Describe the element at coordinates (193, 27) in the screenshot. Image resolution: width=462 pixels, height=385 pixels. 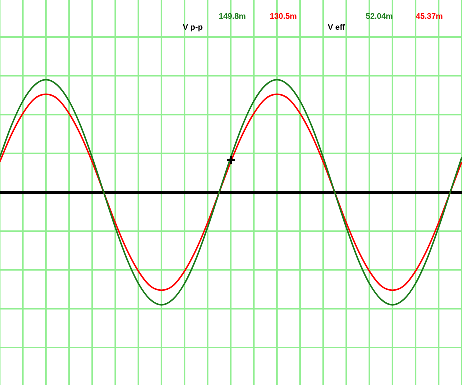
I see `text: V p-p` at that location.